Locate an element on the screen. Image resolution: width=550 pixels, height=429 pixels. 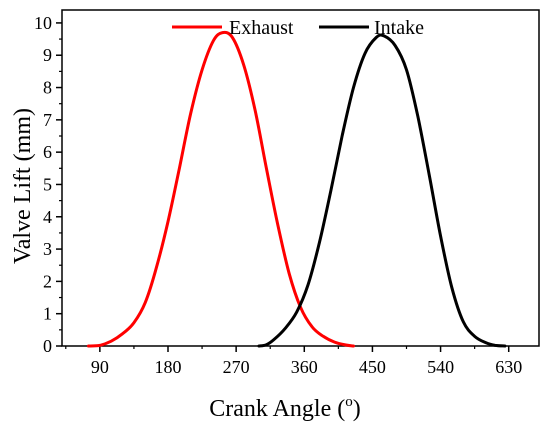
y-tick-label: 9 is located at coordinates (47, 55).